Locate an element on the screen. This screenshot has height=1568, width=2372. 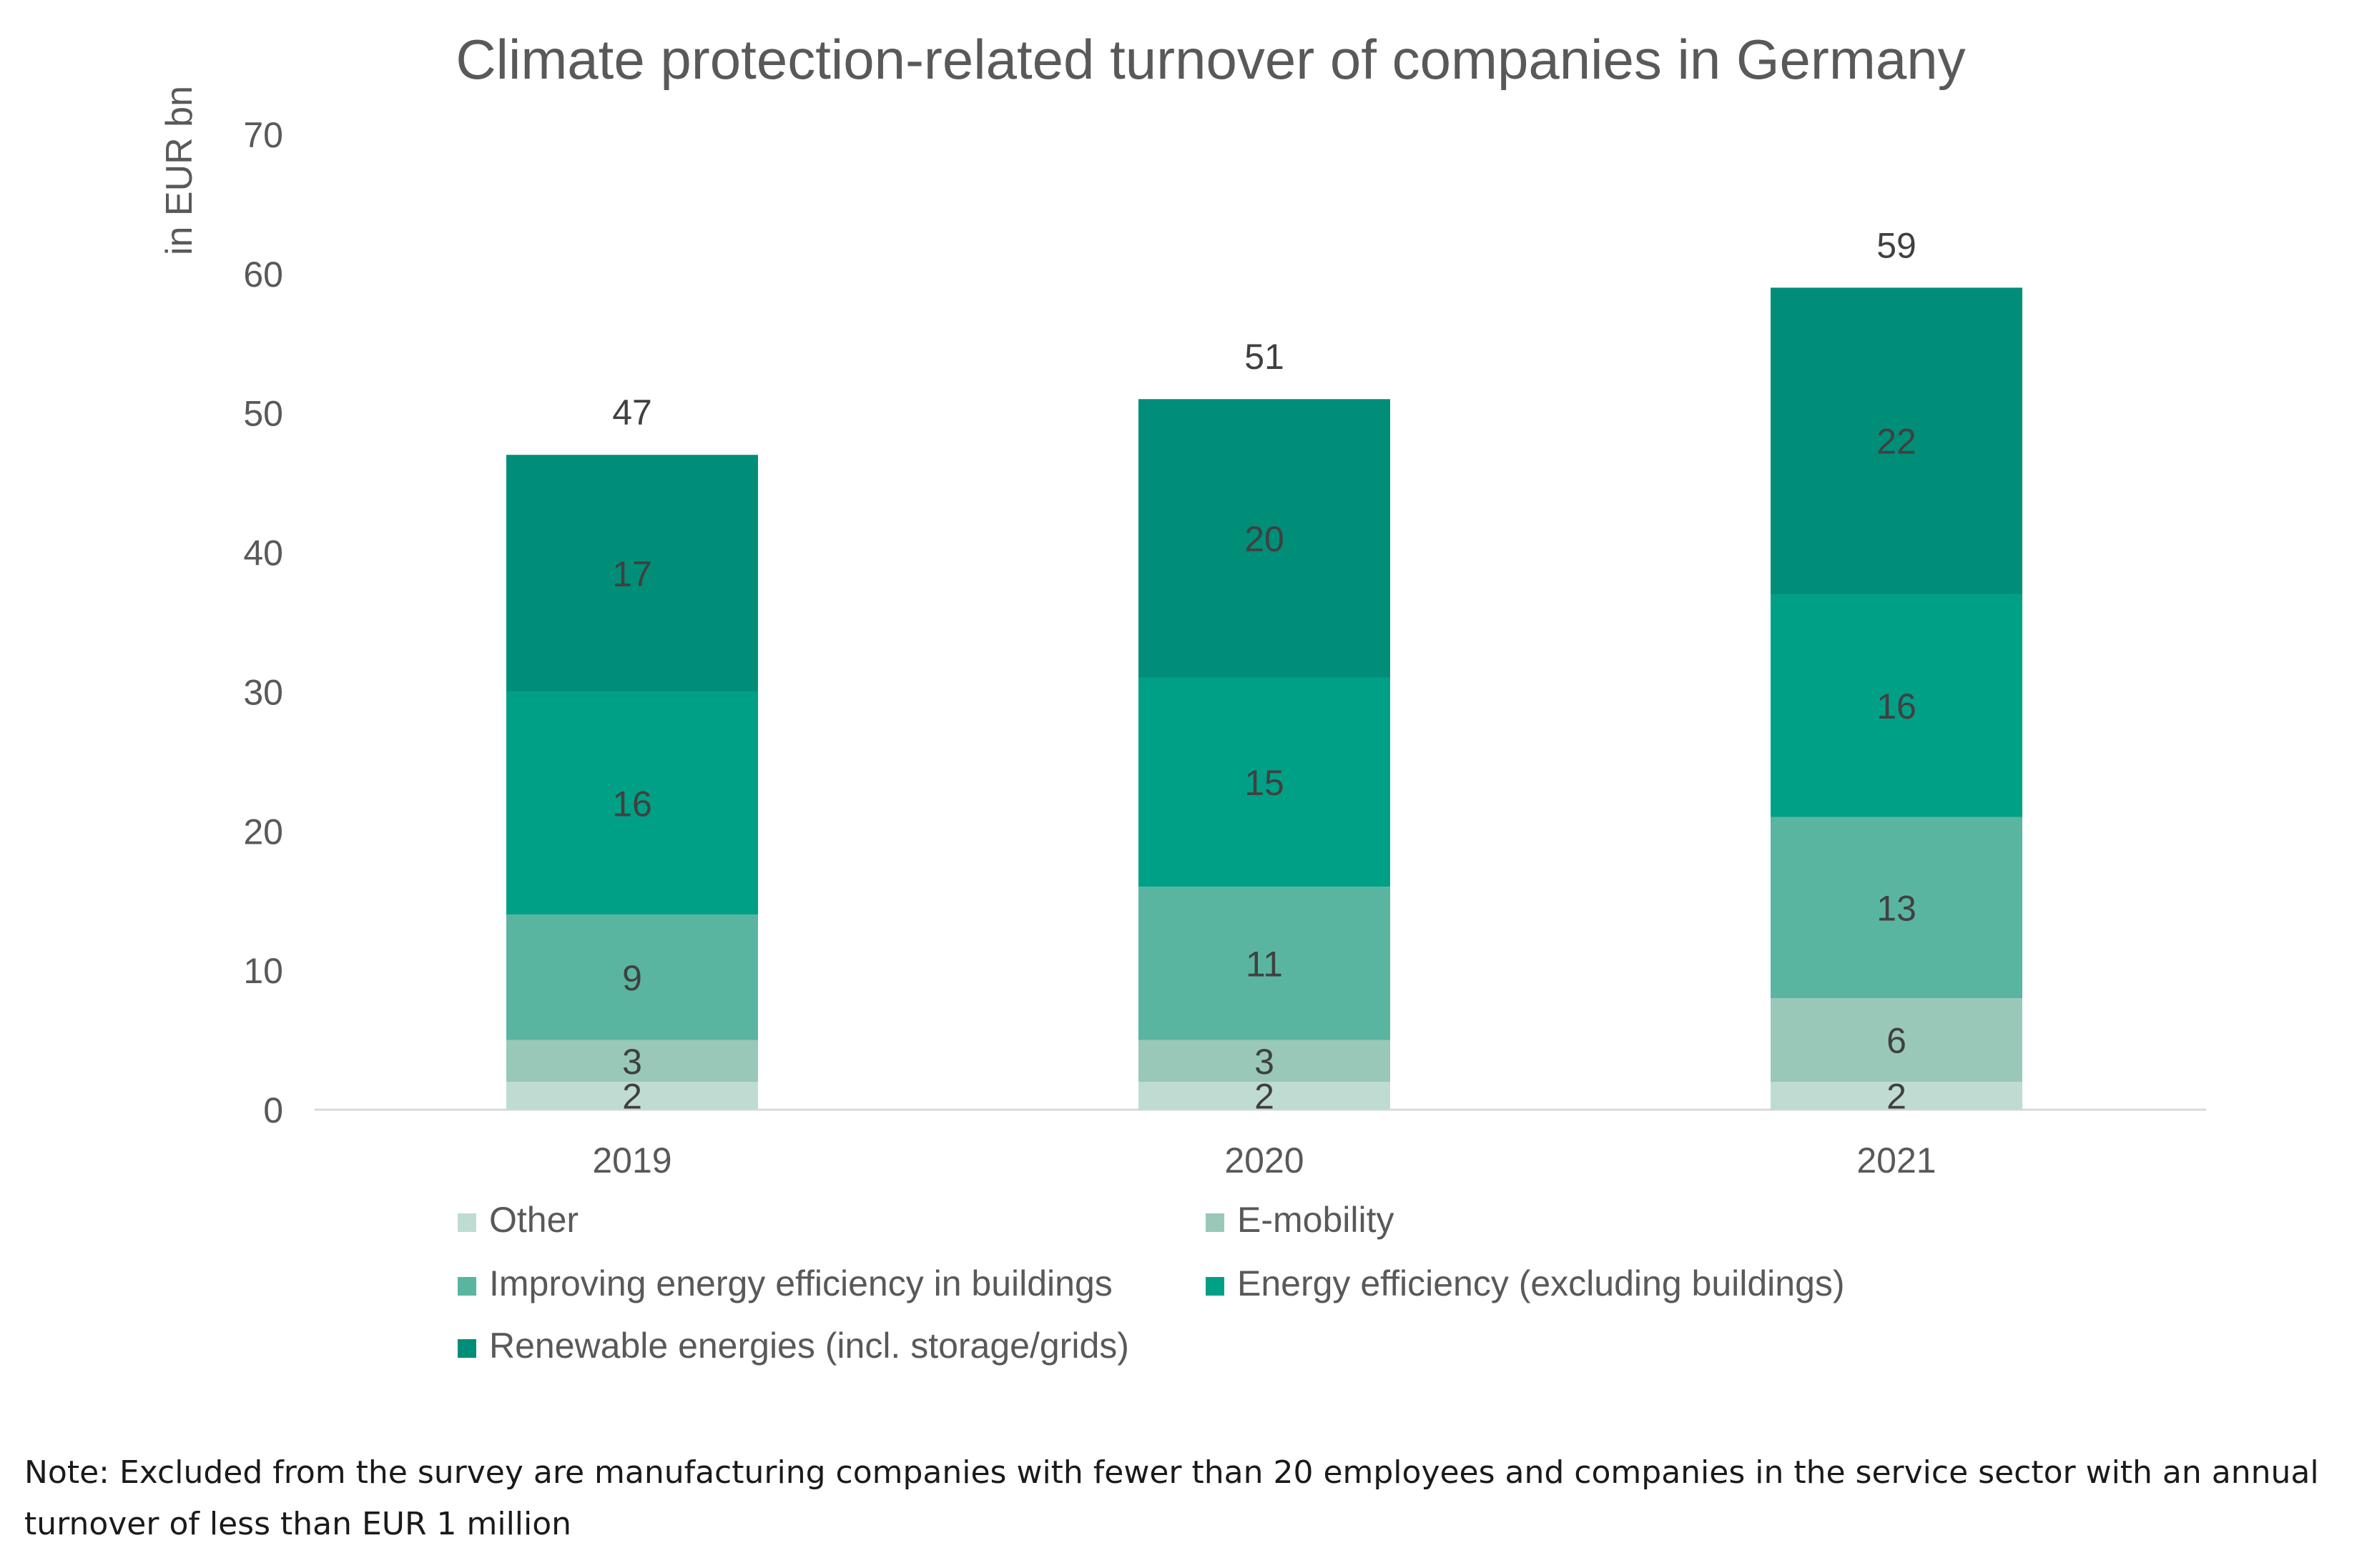
data-label: 9 is located at coordinates (632, 978).